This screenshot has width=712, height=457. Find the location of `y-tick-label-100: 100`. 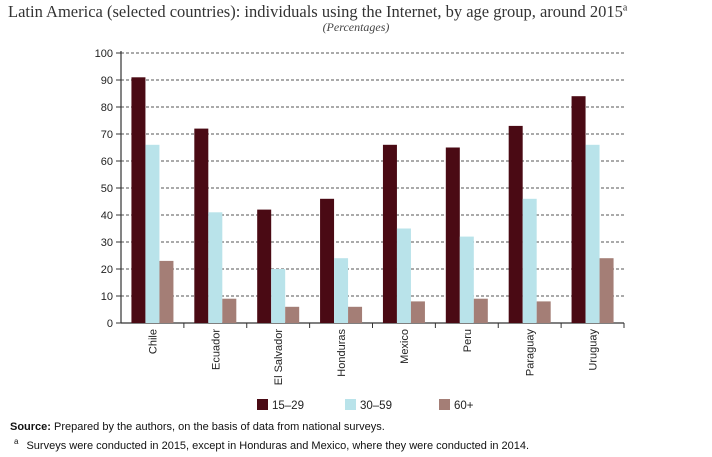

y-tick-label-100: 100 is located at coordinates (104, 54).